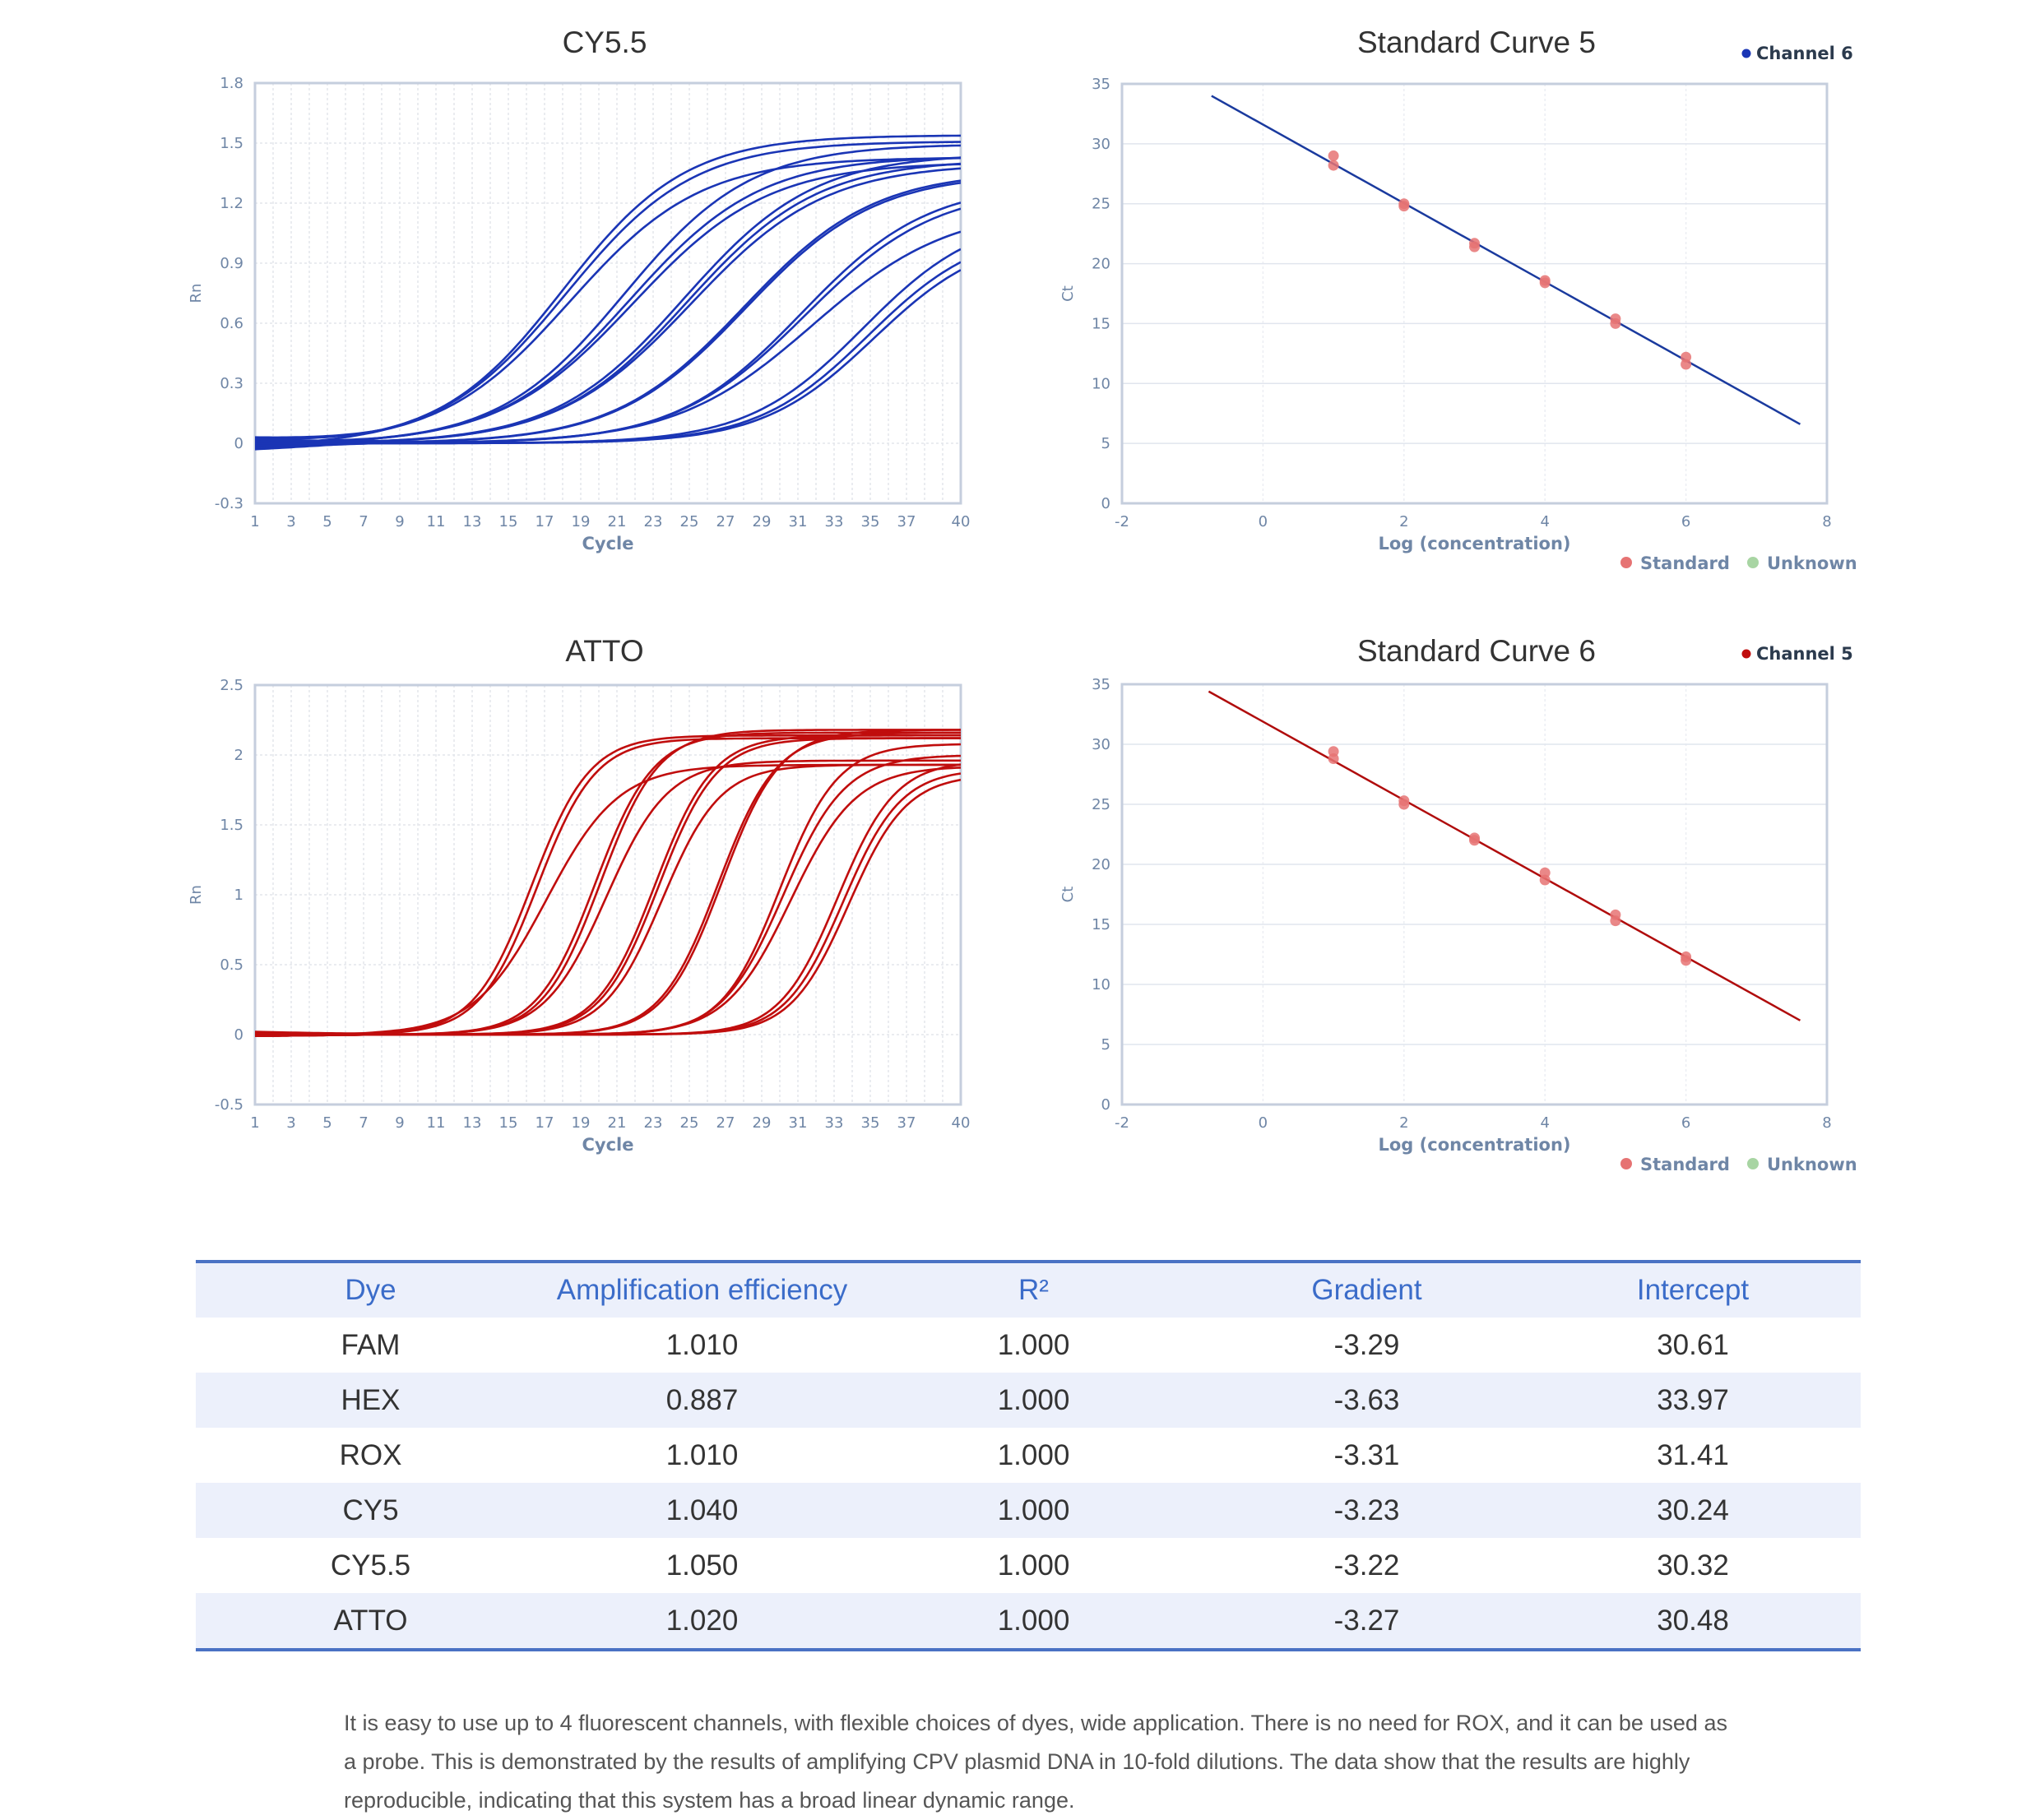  What do you see at coordinates (1693, 1510) in the screenshot?
I see `cell-intercept: 30.24` at bounding box center [1693, 1510].